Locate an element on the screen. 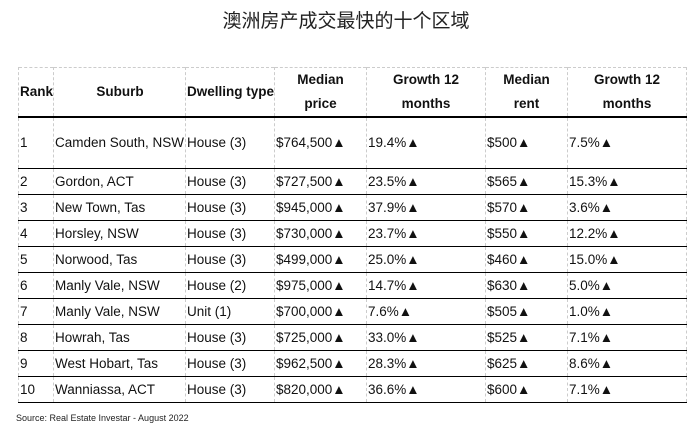  cell-median-rent: $630▲ is located at coordinates (526, 285).